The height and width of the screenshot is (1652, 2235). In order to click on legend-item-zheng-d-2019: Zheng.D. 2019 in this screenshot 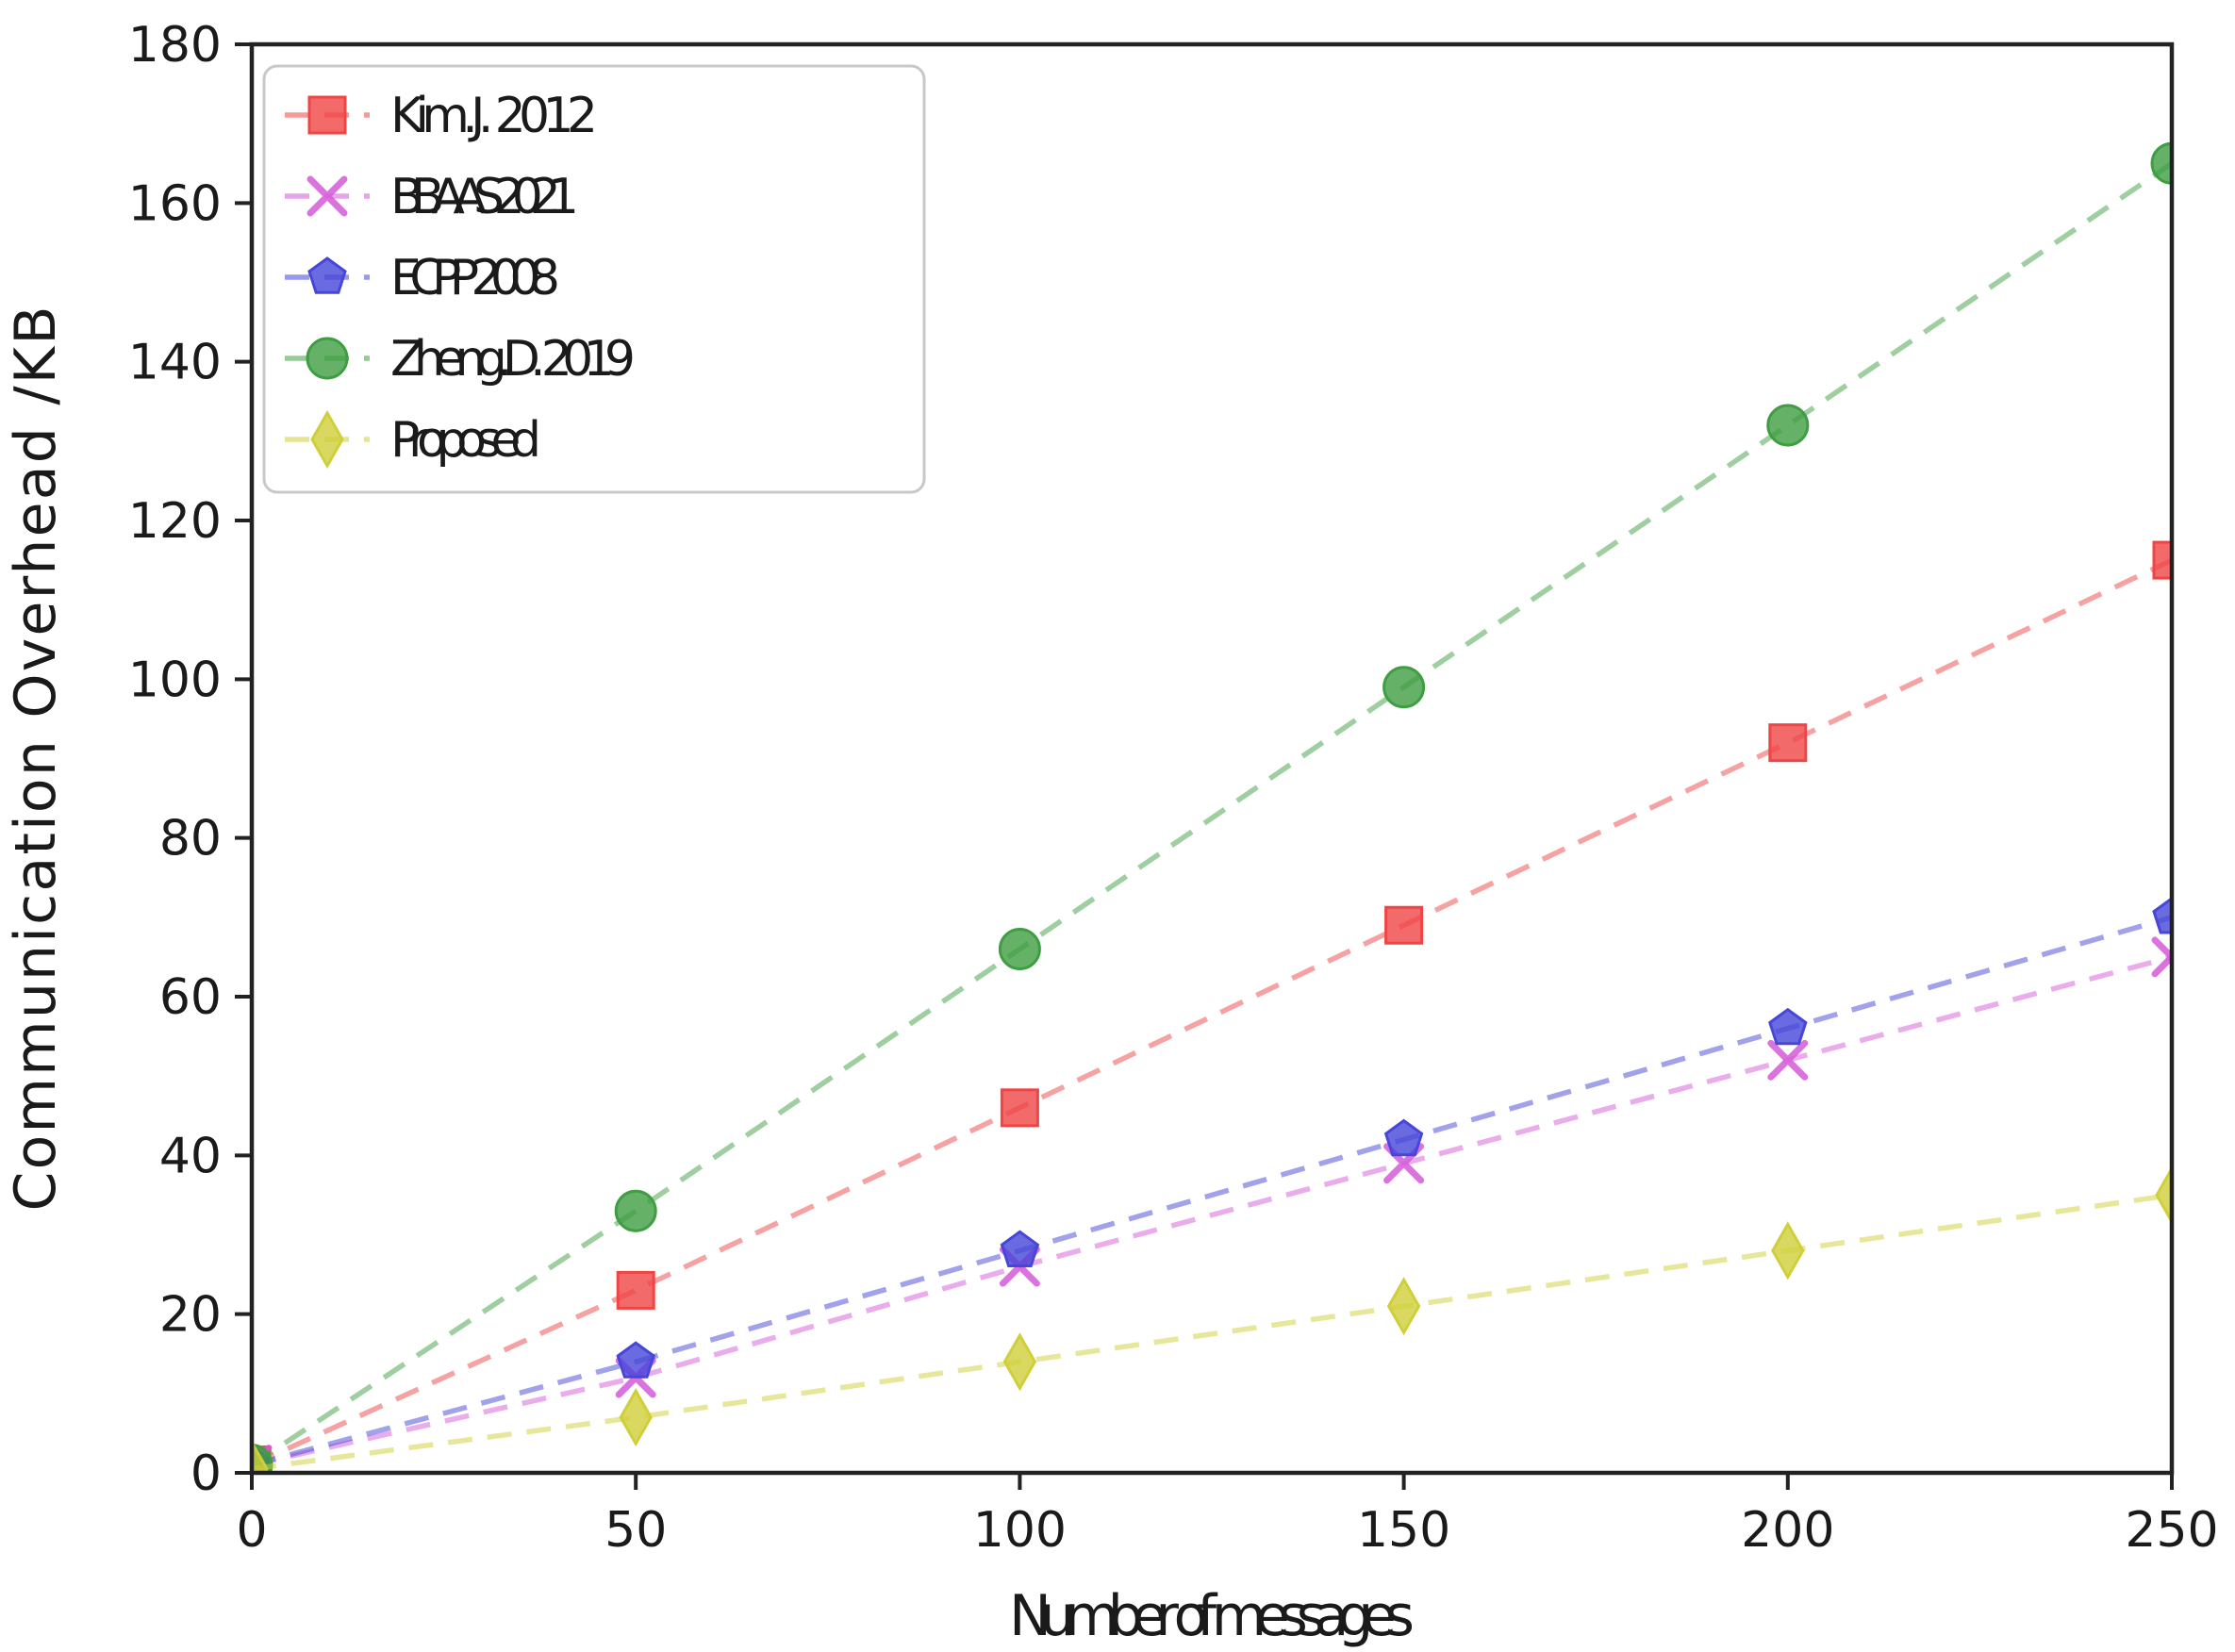, I will do `click(461, 359)`.